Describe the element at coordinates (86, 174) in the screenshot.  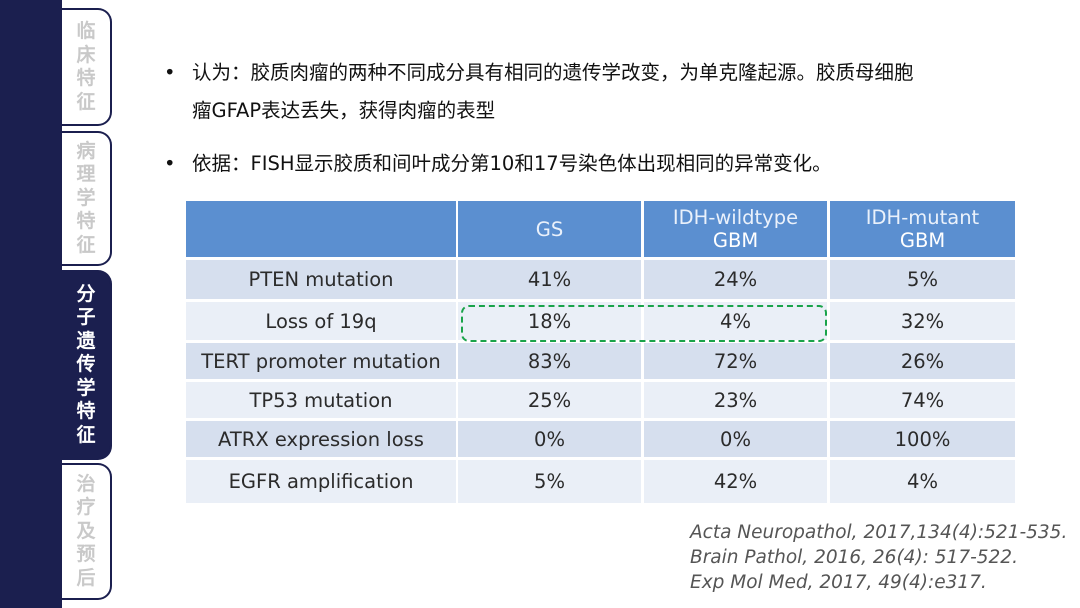
I see `tab-char: 理` at that location.